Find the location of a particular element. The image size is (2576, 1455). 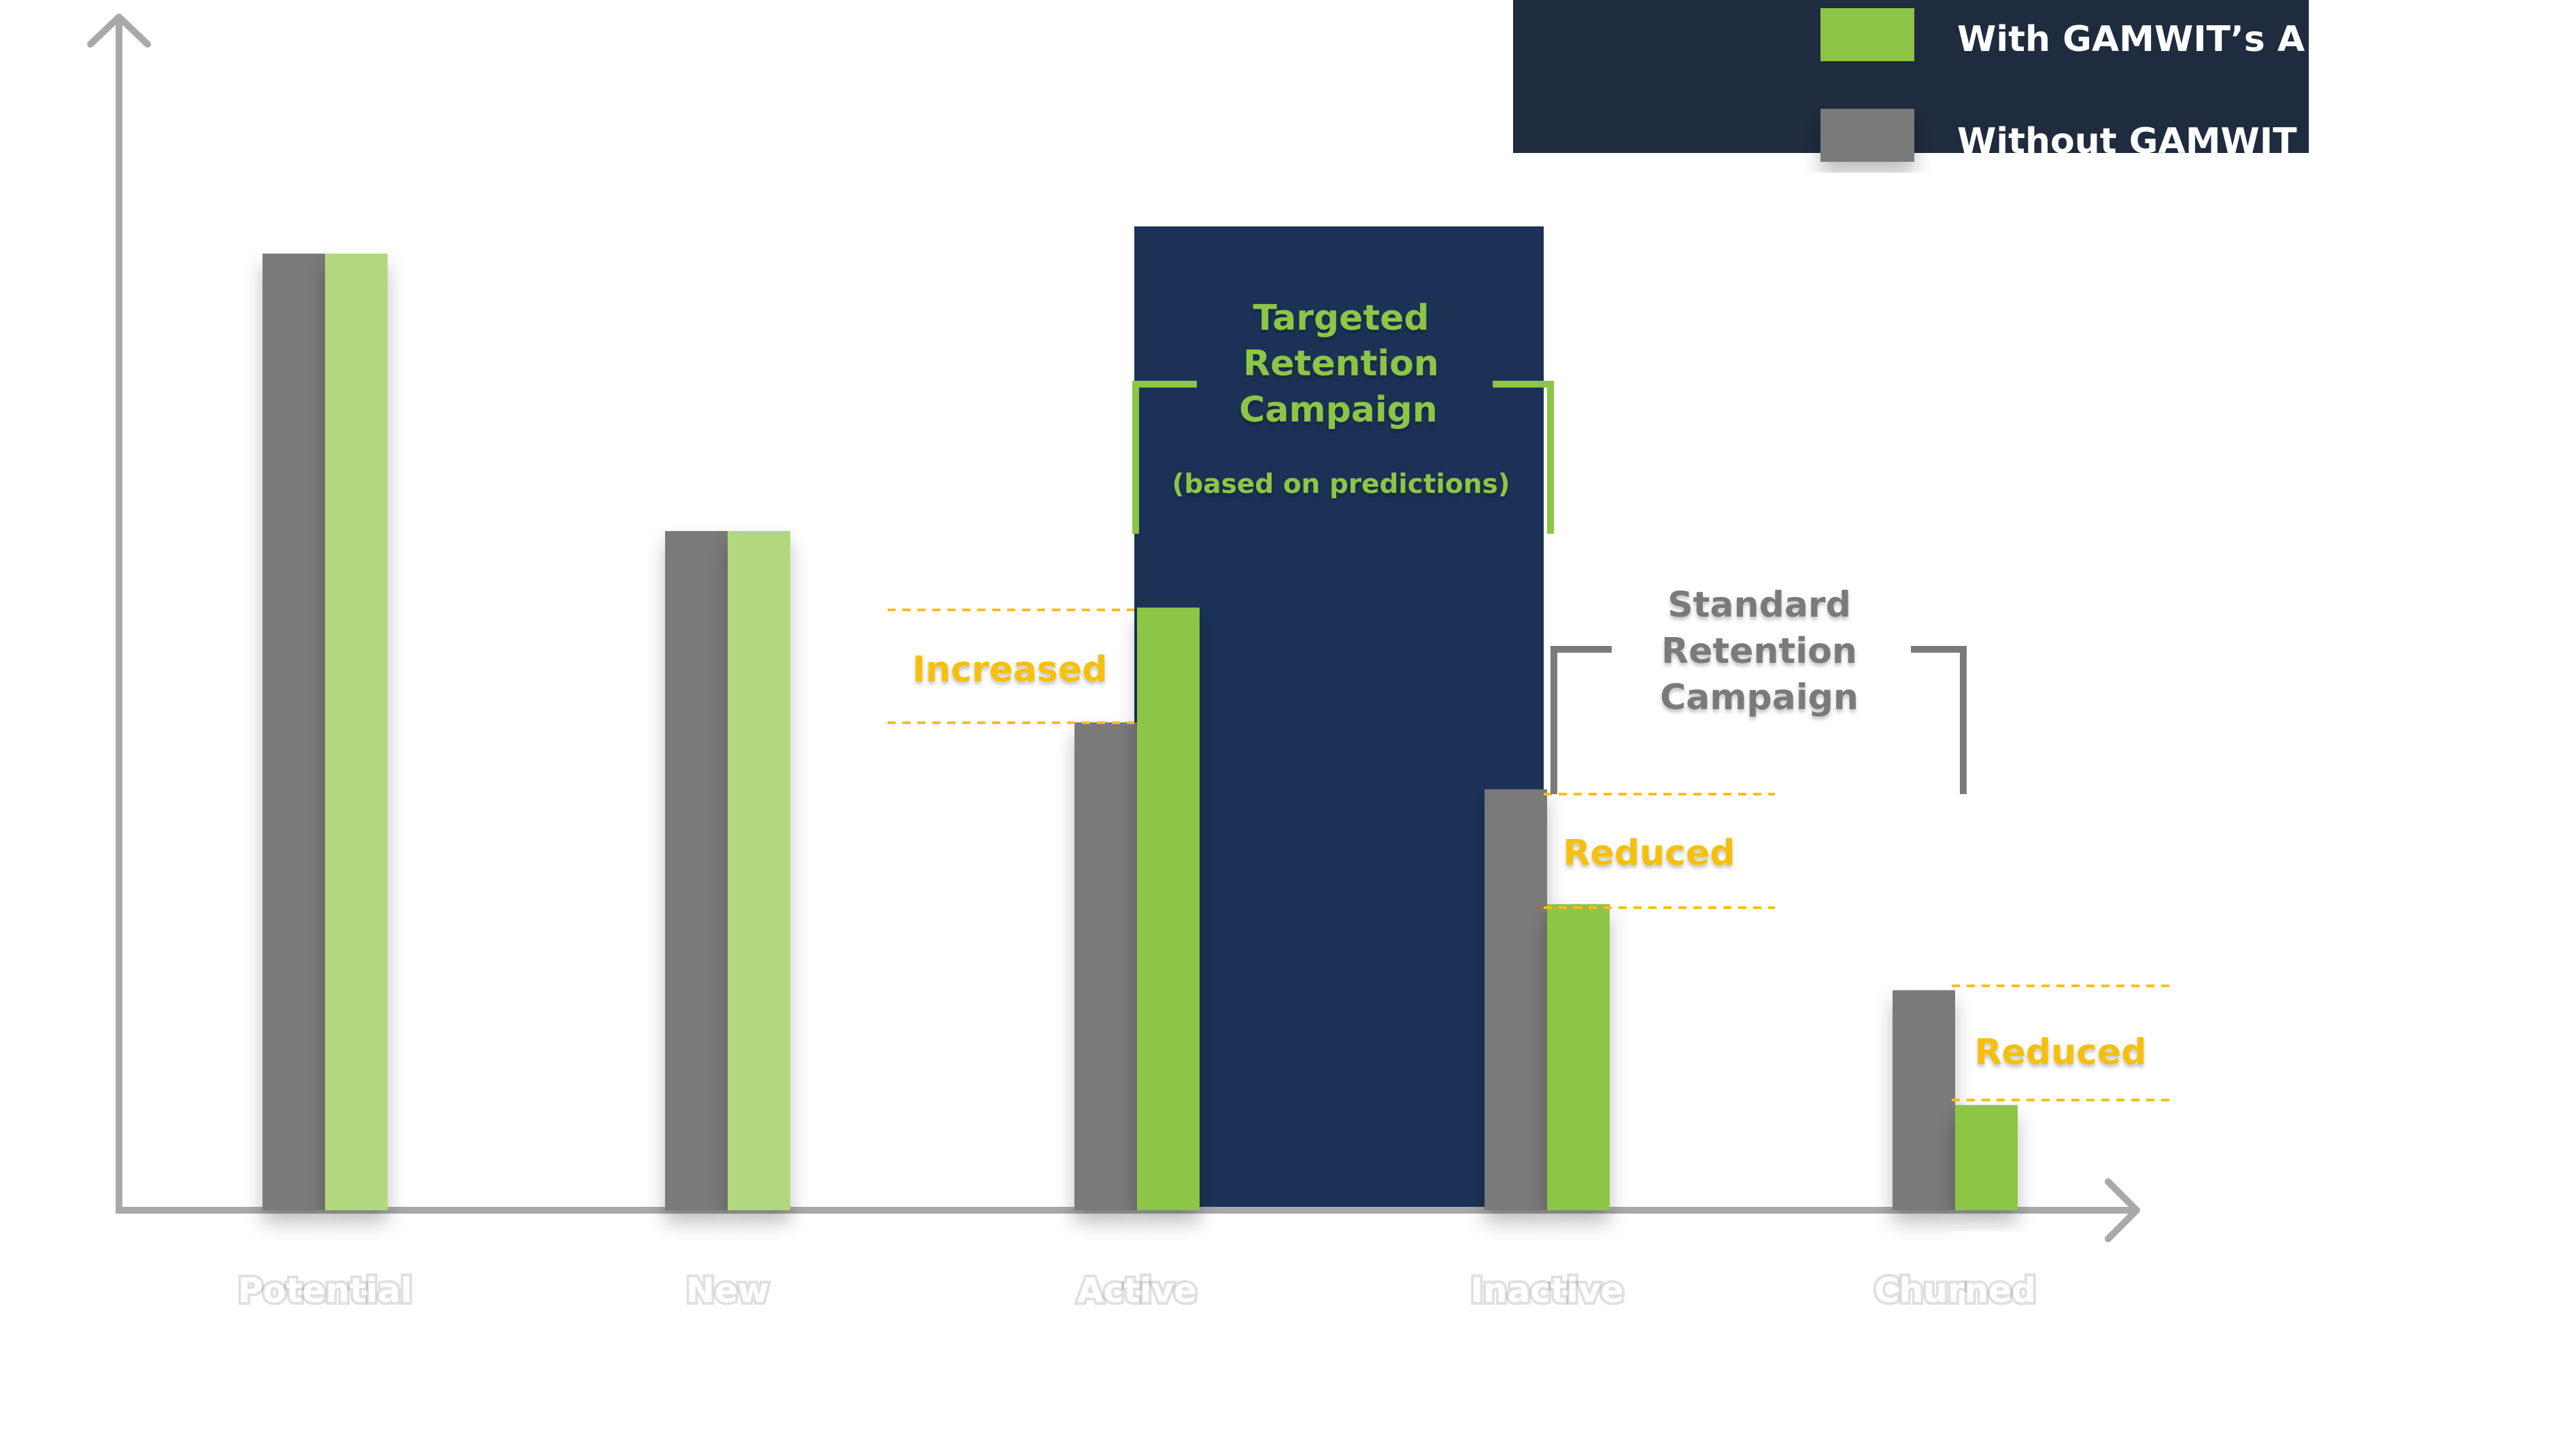

bar-with-new is located at coordinates (759, 871).